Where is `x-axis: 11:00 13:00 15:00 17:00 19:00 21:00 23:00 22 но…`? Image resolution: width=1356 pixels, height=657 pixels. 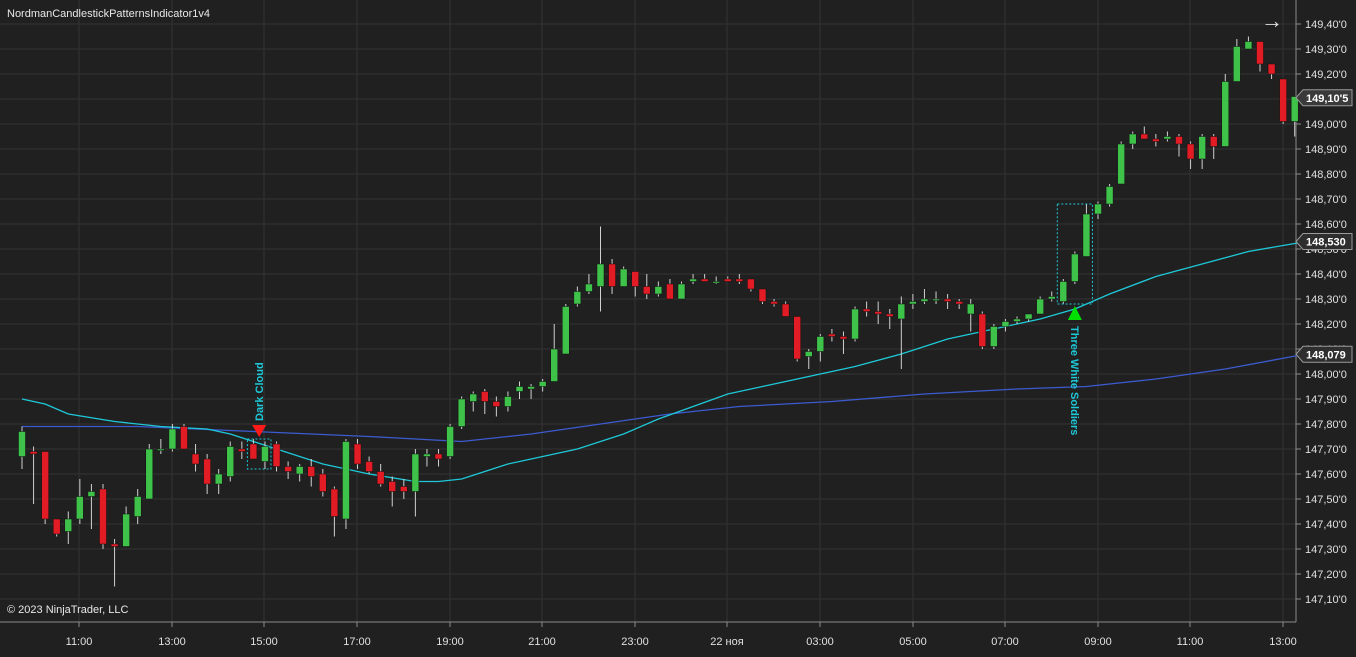
x-axis: 11:00 13:00 15:00 17:00 19:00 21:00 23:00 22 но… is located at coordinates (681, 635).